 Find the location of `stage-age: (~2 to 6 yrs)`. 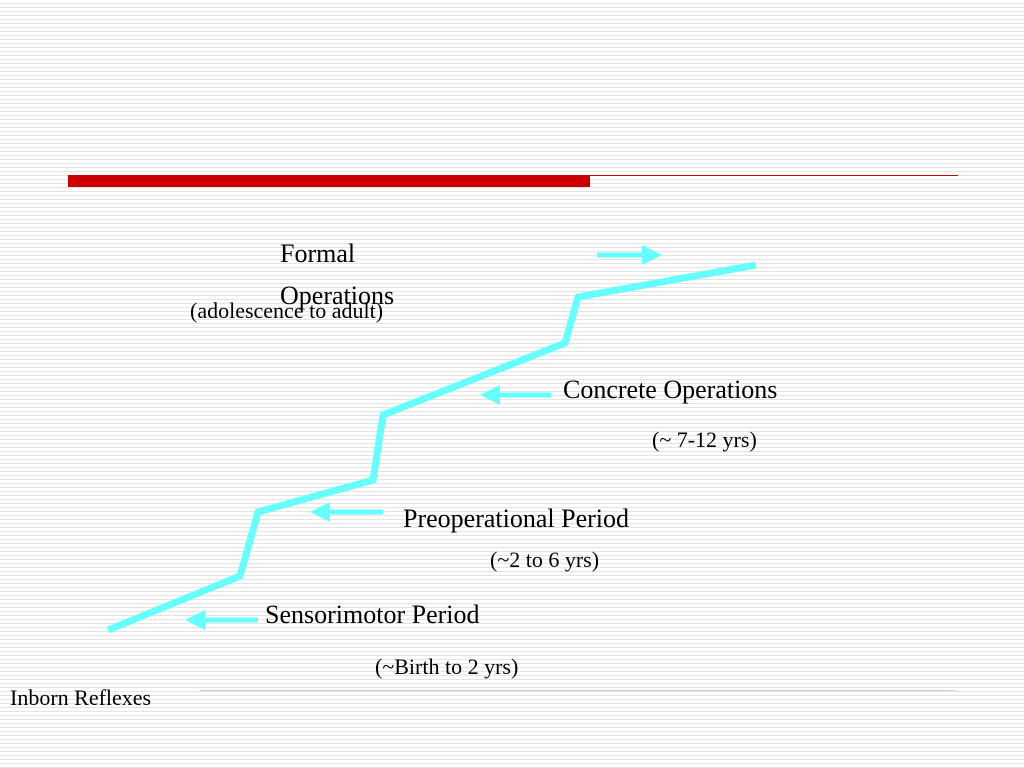

stage-age: (~2 to 6 yrs) is located at coordinates (545, 559).